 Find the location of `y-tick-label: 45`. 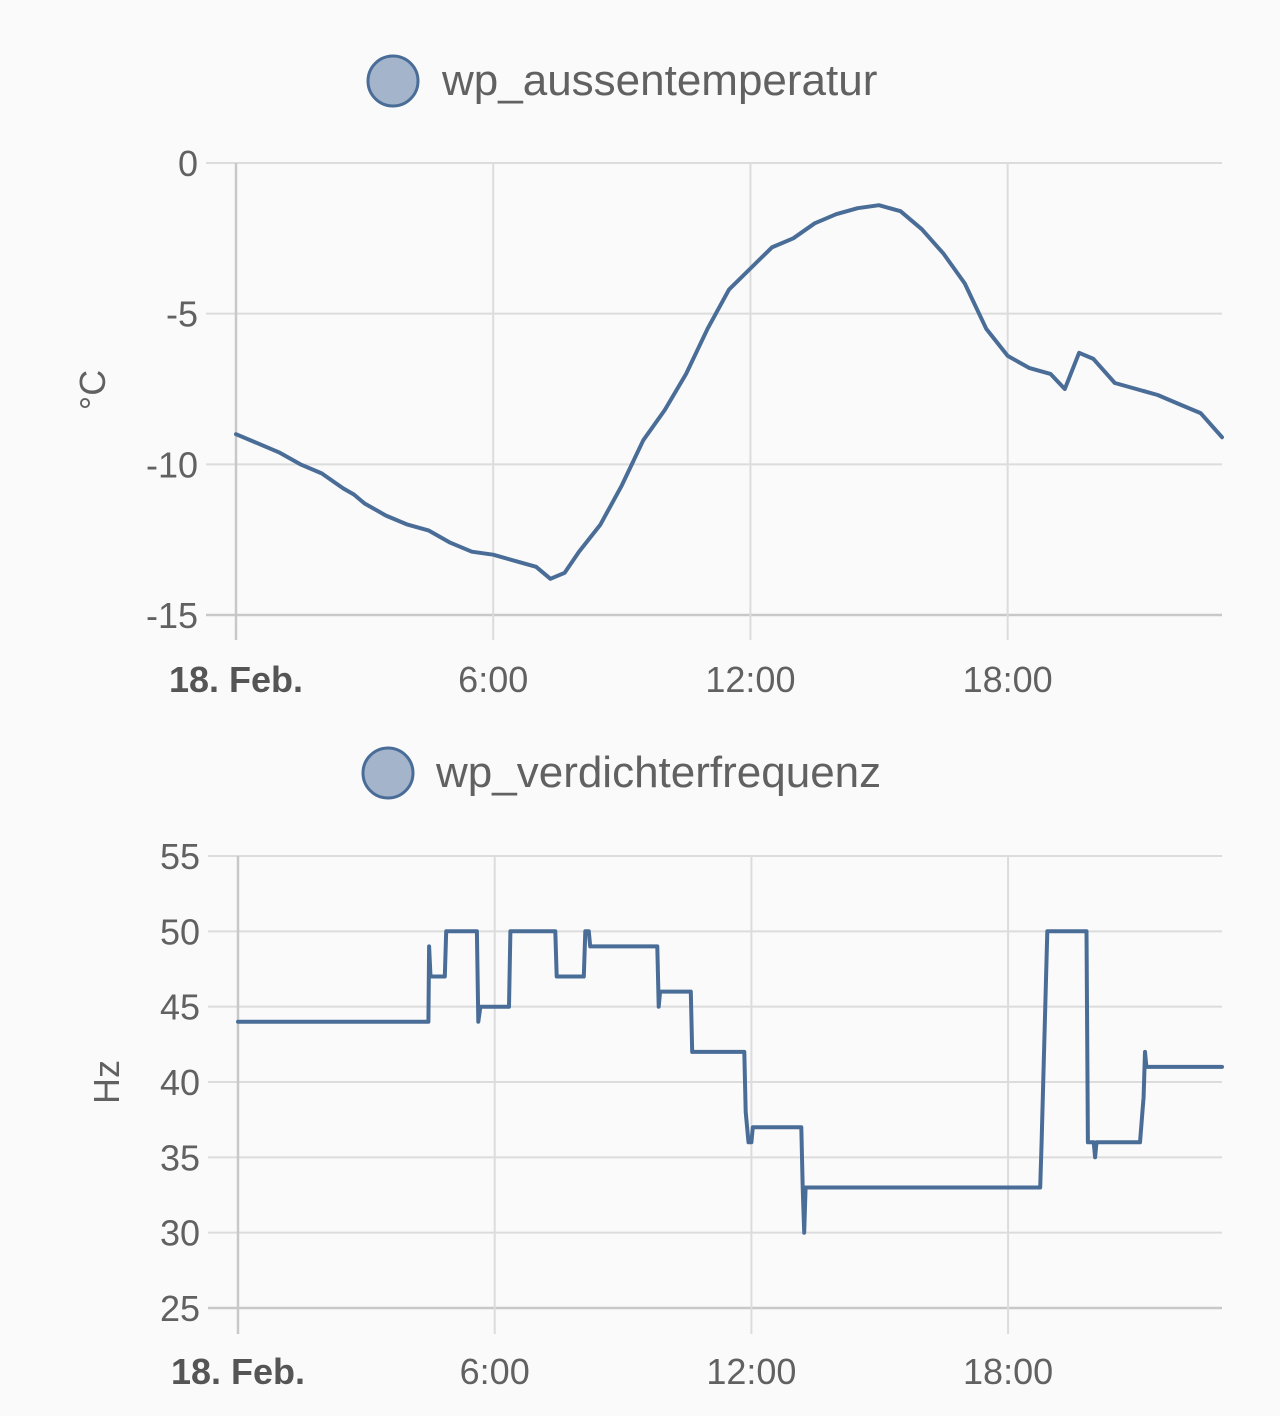

y-tick-label: 45 is located at coordinates (180, 1007).